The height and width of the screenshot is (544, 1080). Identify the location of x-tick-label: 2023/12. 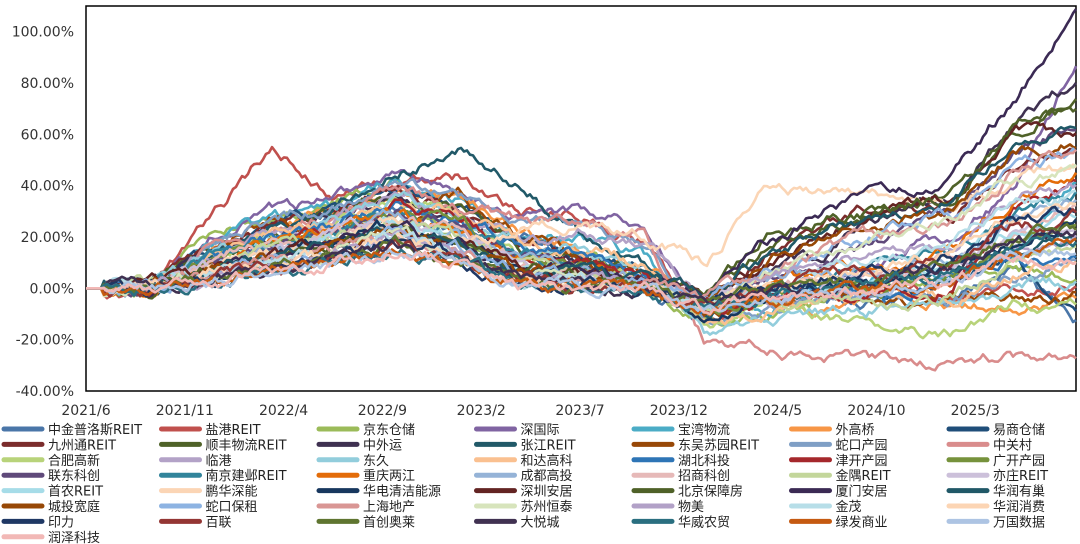
(679, 411).